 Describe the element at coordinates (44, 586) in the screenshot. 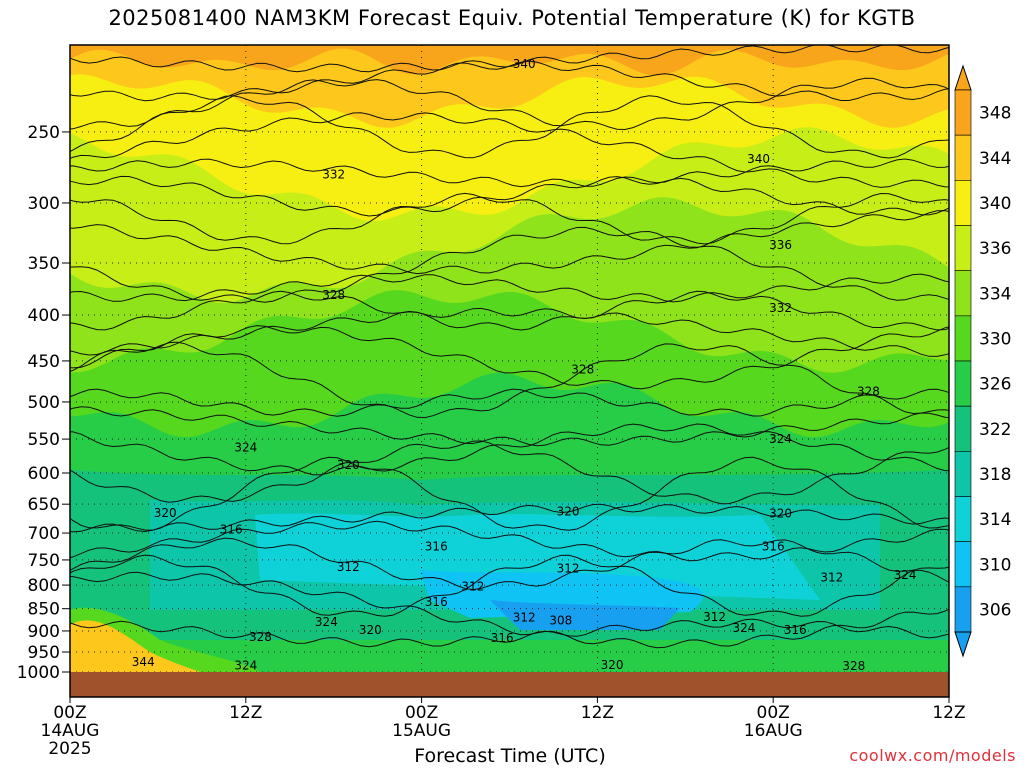

I see `y-tick-label: 800` at that location.